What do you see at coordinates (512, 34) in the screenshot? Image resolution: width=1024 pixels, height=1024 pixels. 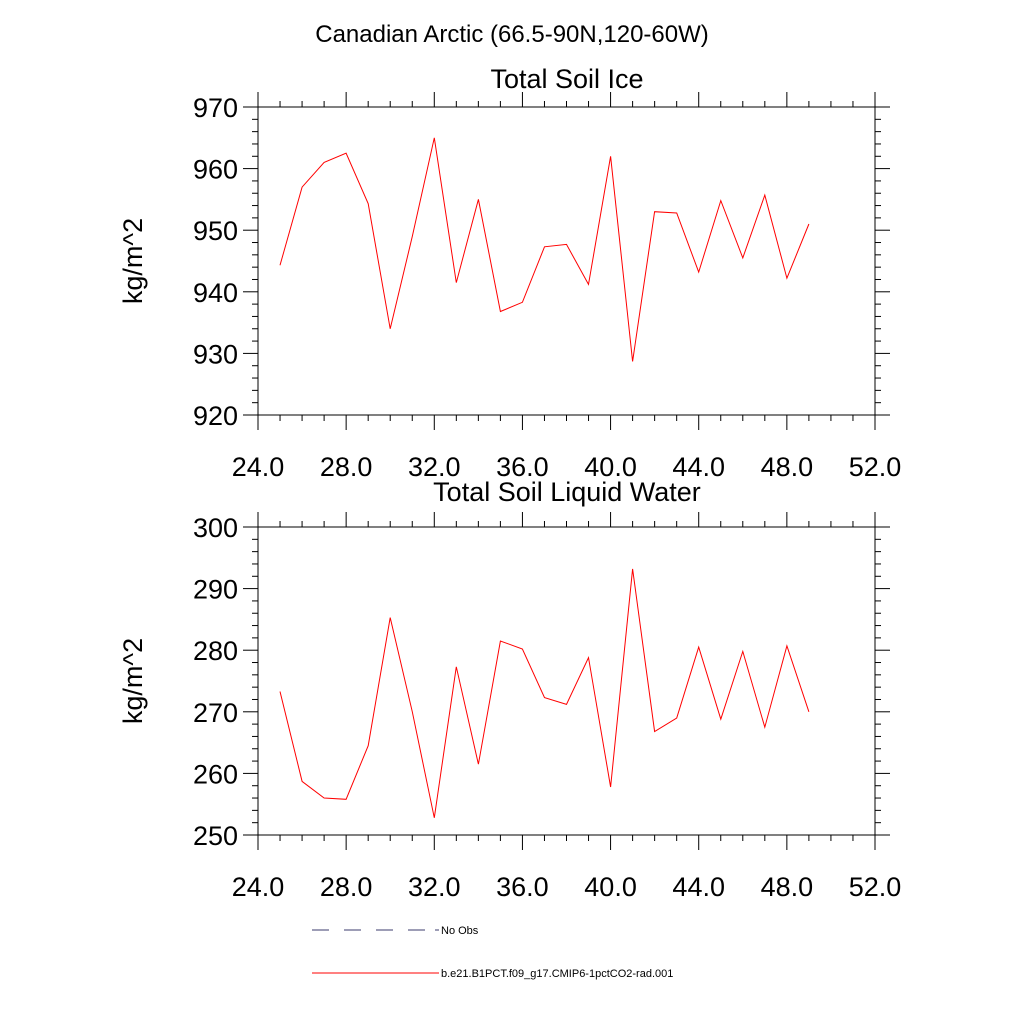 I see `figure-title: Canadian Arctic (66.5-90N,120-60W)` at bounding box center [512, 34].